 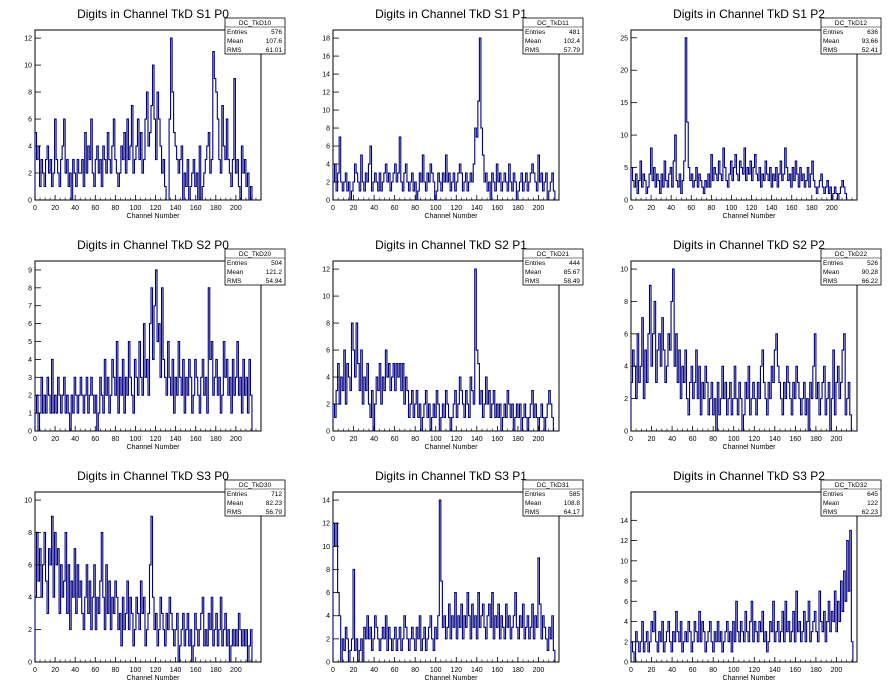 What do you see at coordinates (870, 272) in the screenshot?
I see `stats-value: 90.28` at bounding box center [870, 272].